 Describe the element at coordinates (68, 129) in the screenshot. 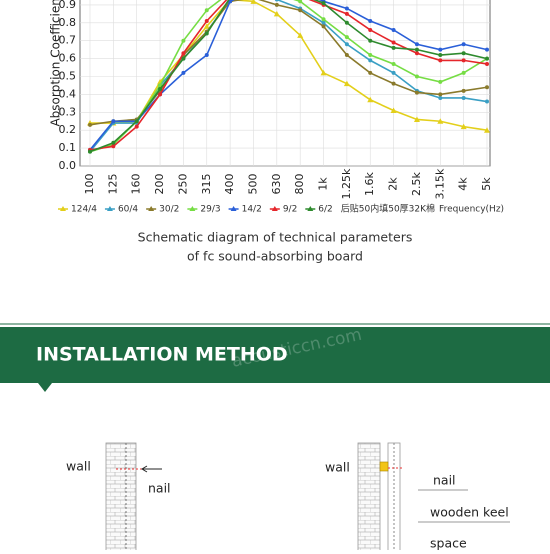

I see `y-tick-label: 0.2` at that location.